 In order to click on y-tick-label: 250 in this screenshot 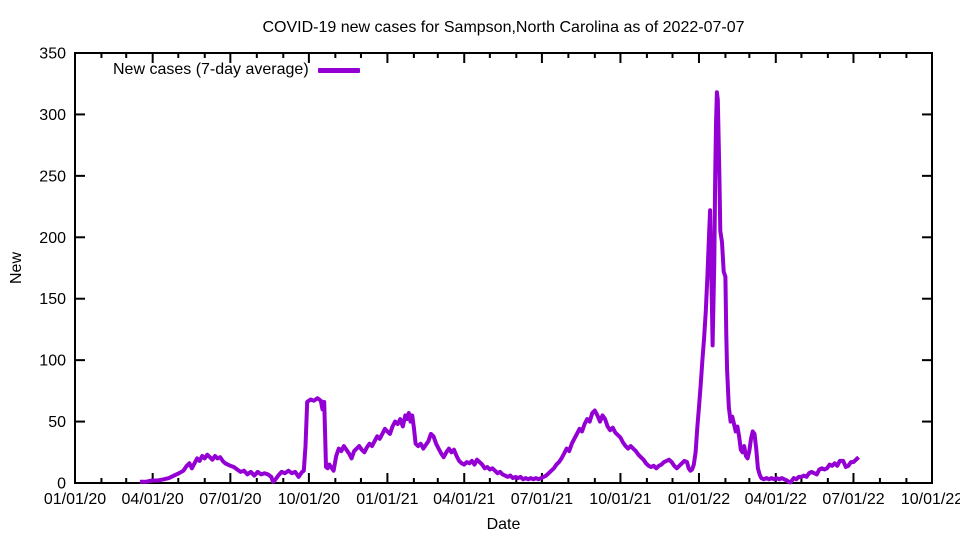, I will do `click(52, 176)`.